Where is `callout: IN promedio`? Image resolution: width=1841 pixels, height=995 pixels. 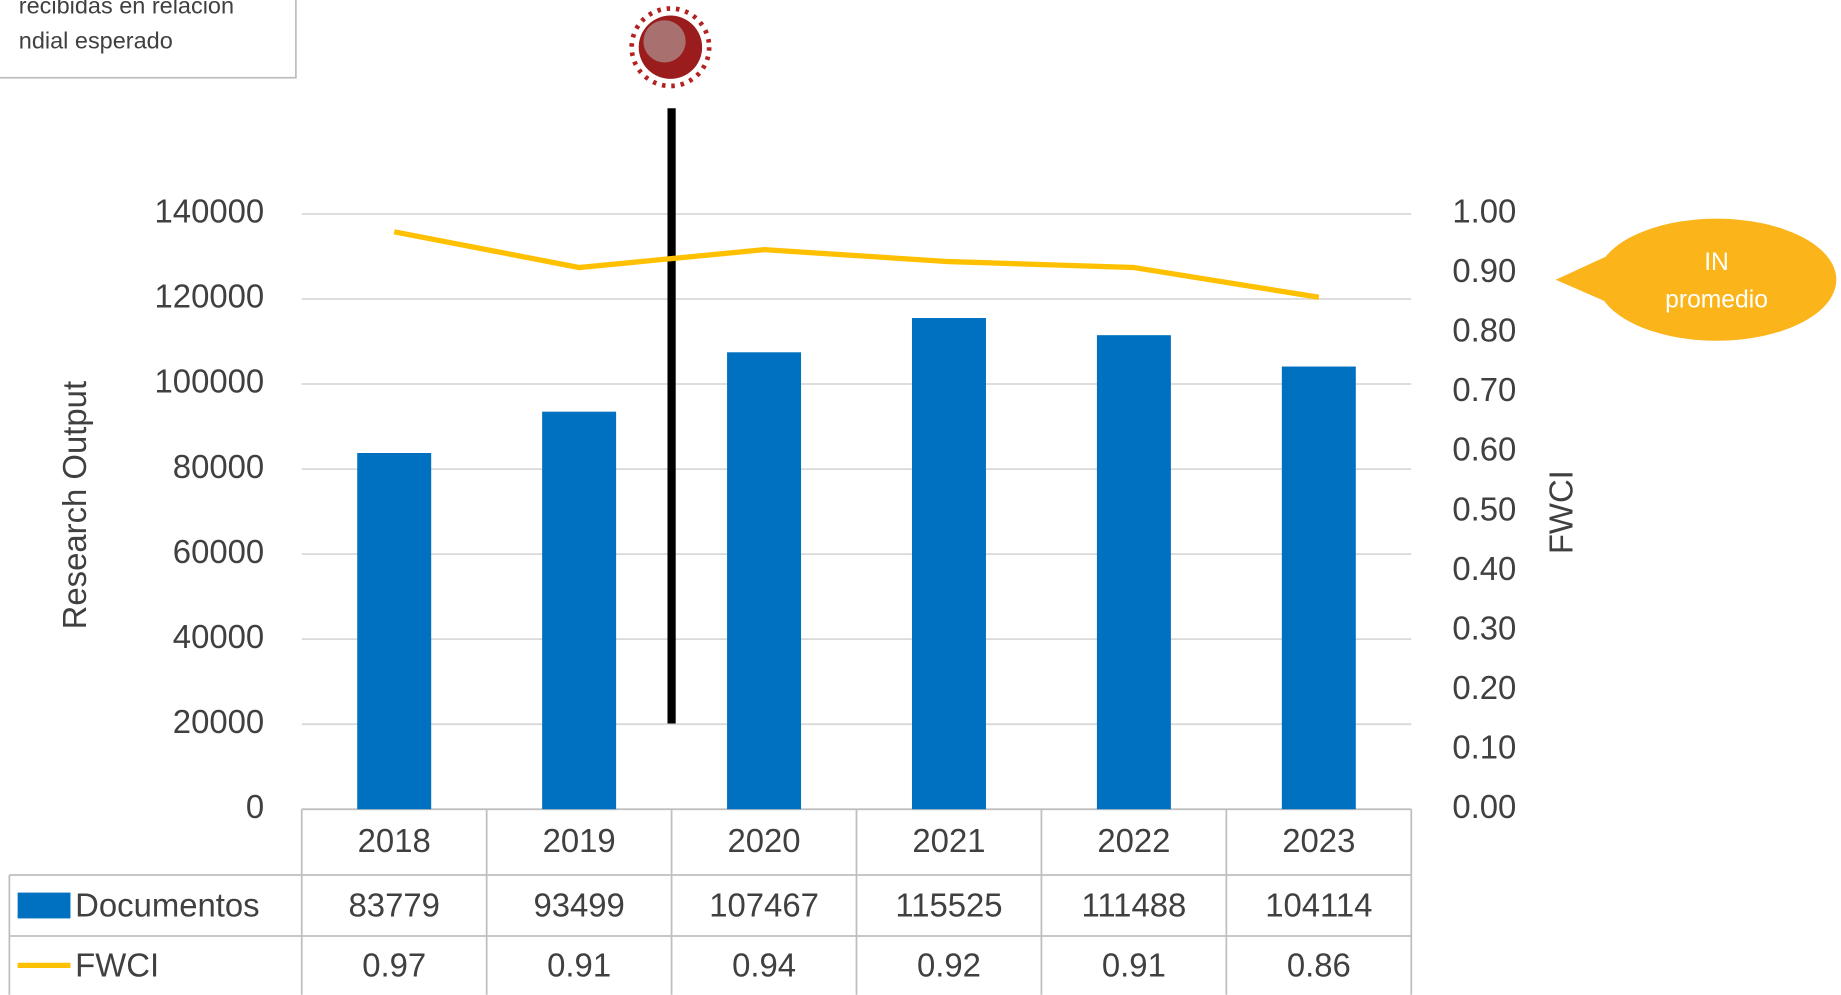 callout: IN promedio is located at coordinates (1696, 279).